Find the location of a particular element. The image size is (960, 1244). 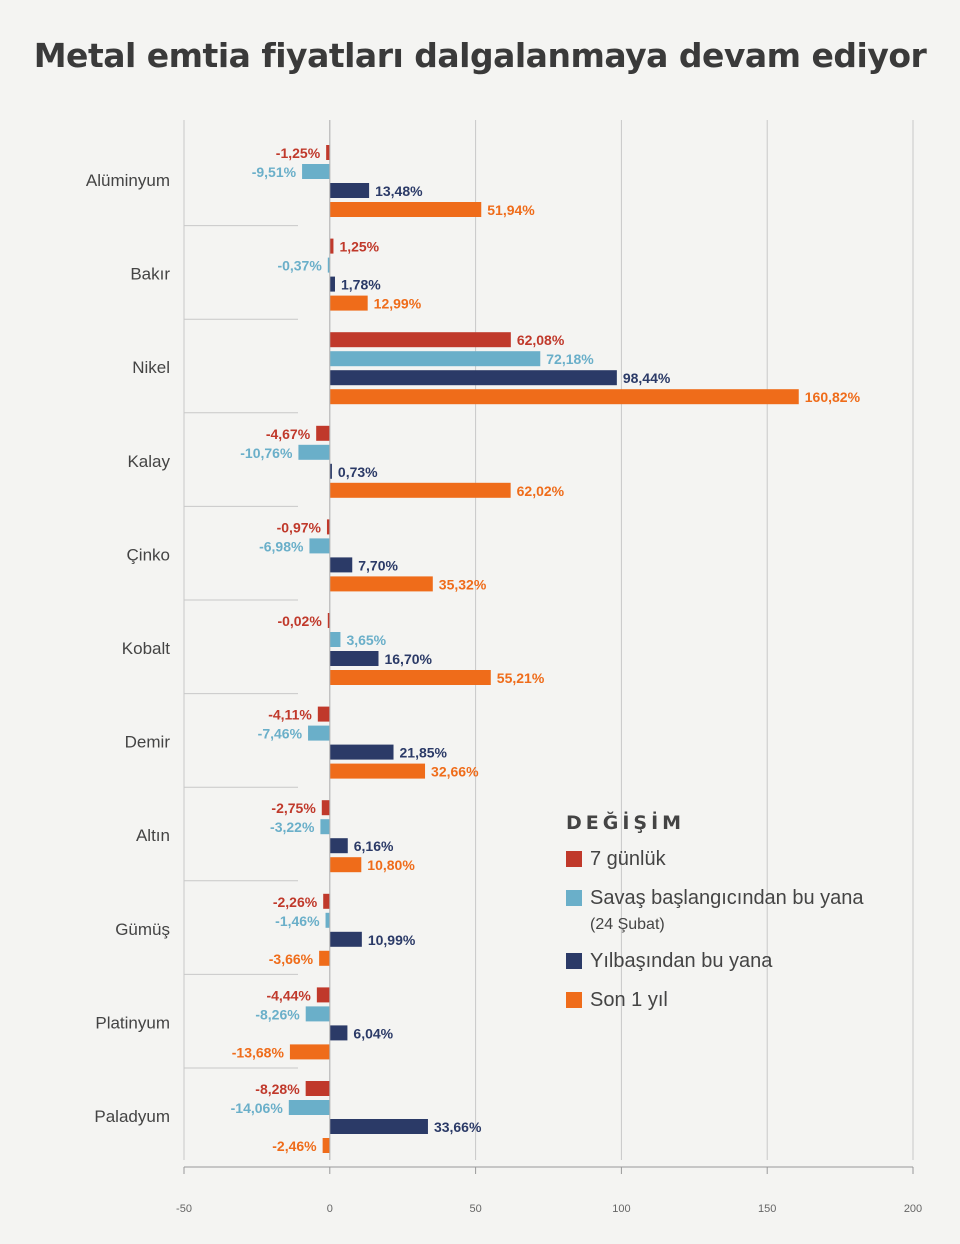

data-label: 7,70% is located at coordinates (378, 565).